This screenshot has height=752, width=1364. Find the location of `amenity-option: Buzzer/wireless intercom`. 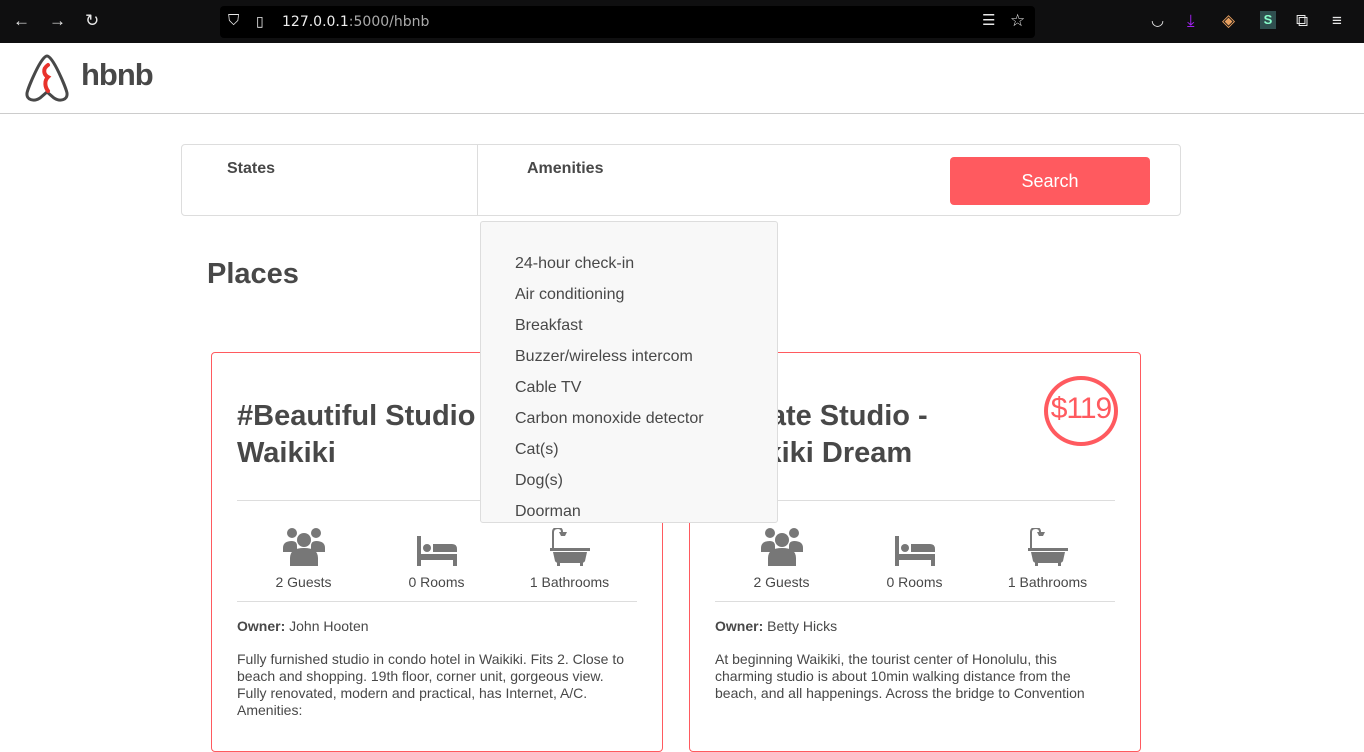

amenity-option: Buzzer/wireless intercom is located at coordinates (604, 356).